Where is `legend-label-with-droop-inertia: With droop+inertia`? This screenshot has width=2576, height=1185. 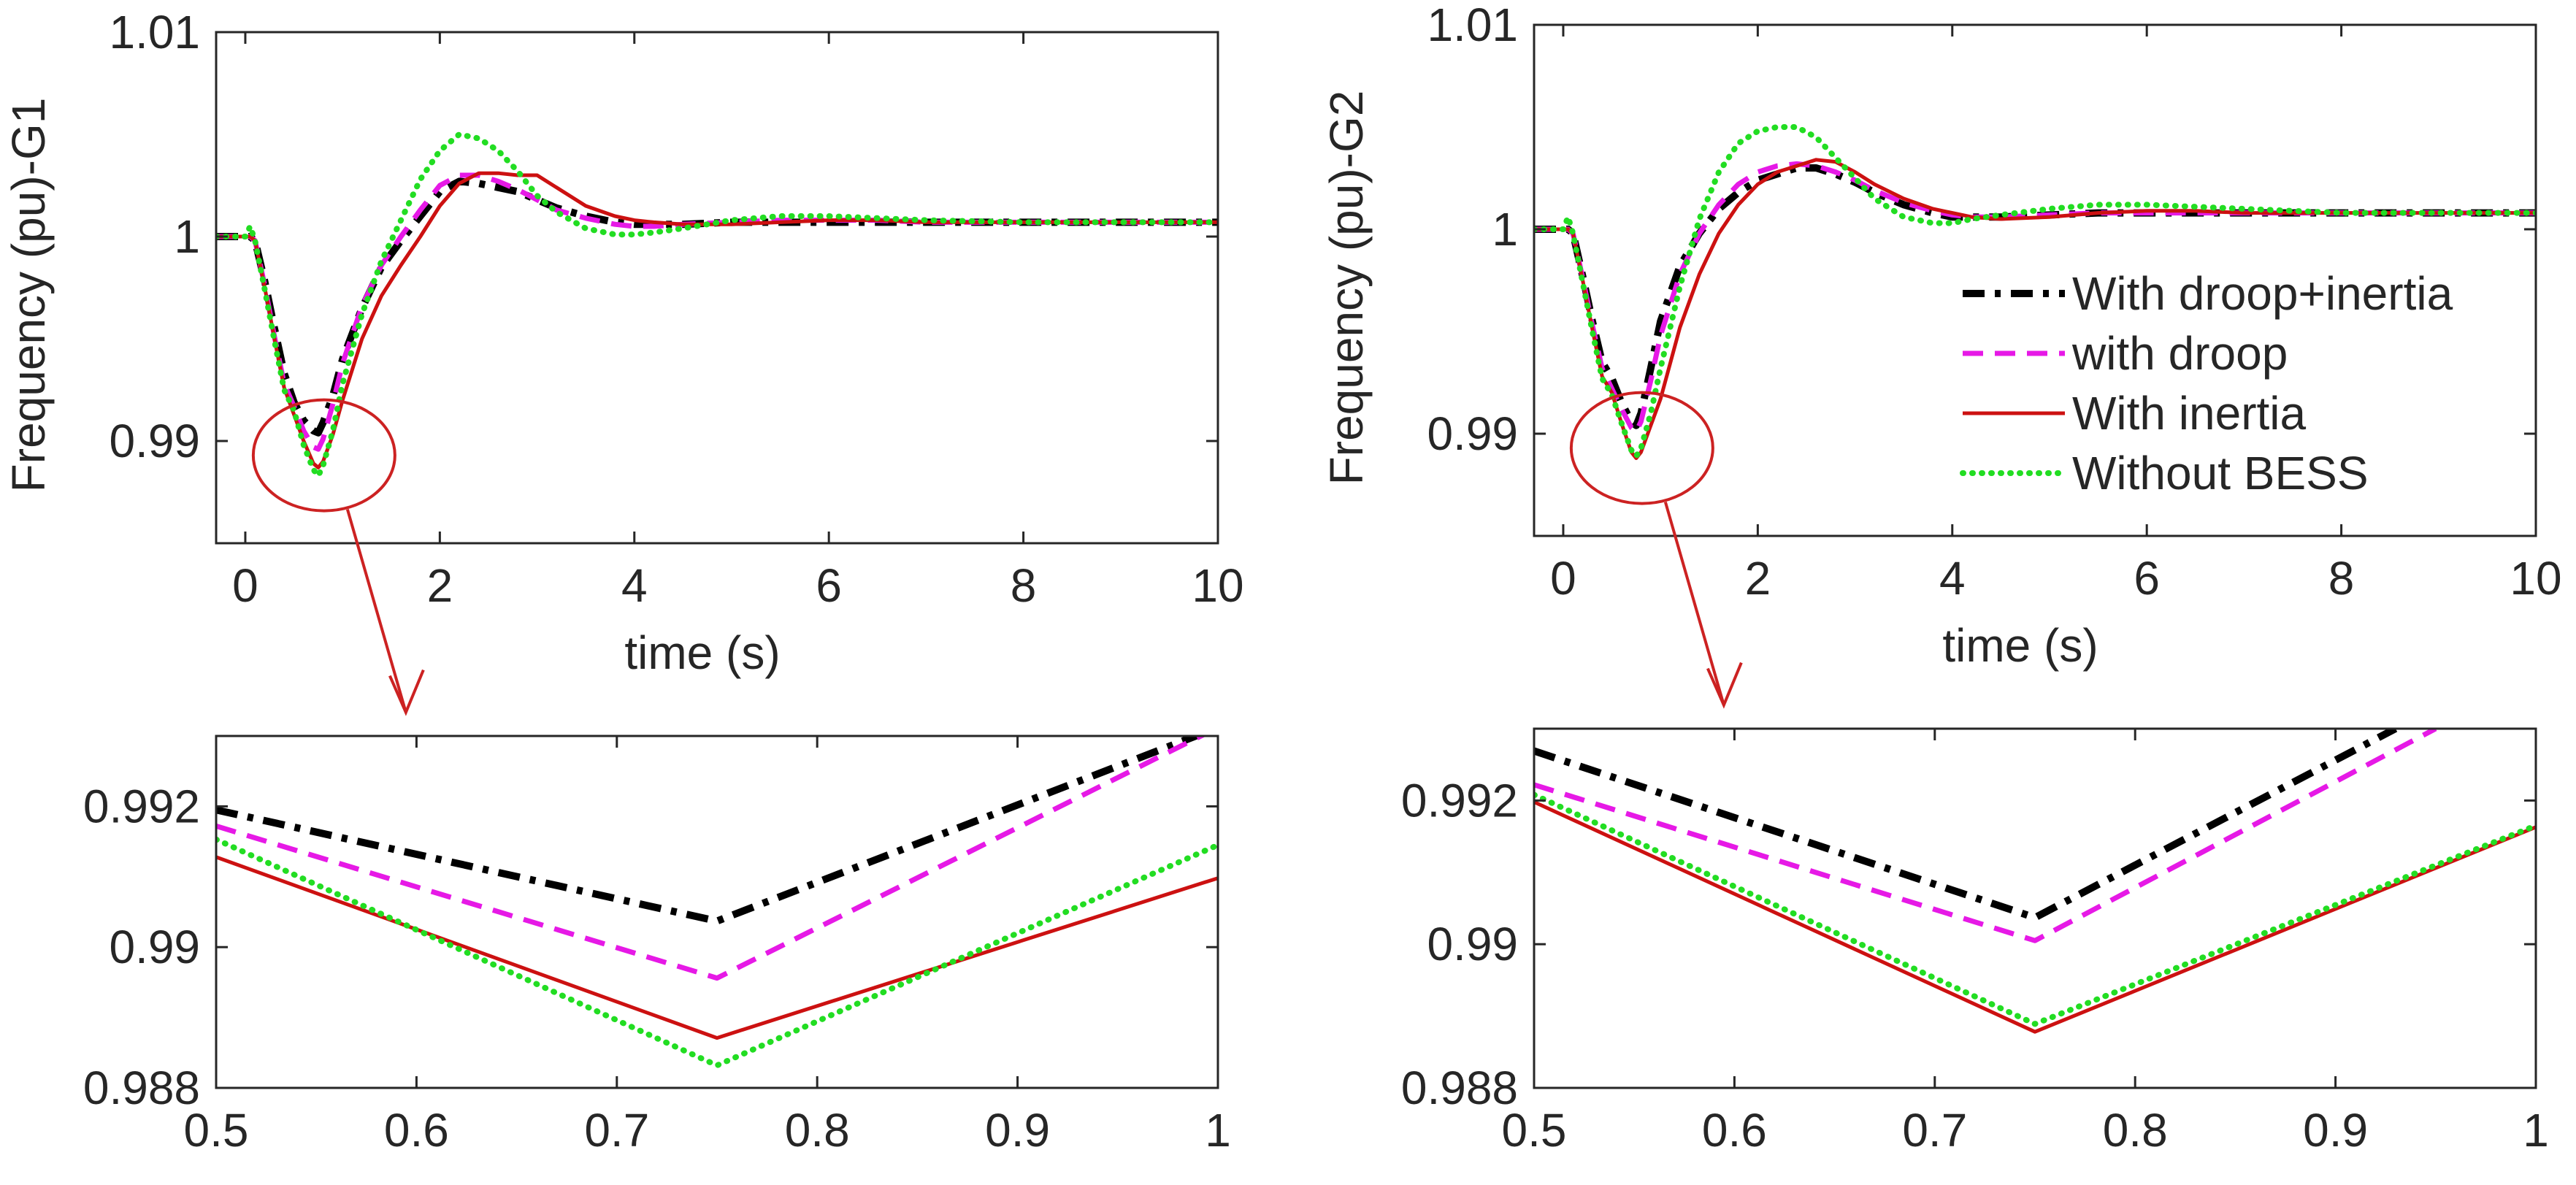
legend-label-with-droop-inertia: With droop+inertia is located at coordinates (2262, 293).